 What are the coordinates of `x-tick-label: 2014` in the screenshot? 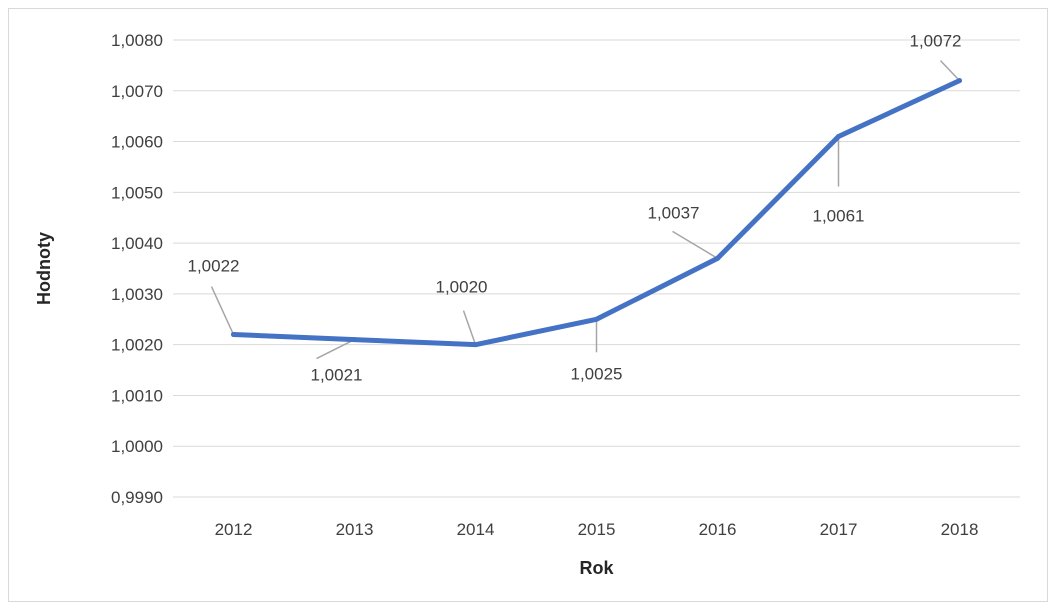 It's located at (476, 529).